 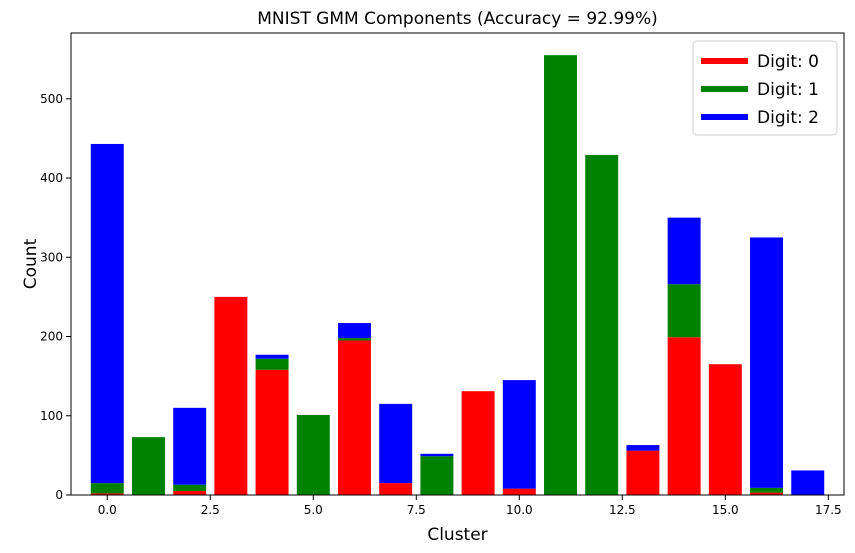 I want to click on x-tick-label: 2.5, so click(x=210, y=510).